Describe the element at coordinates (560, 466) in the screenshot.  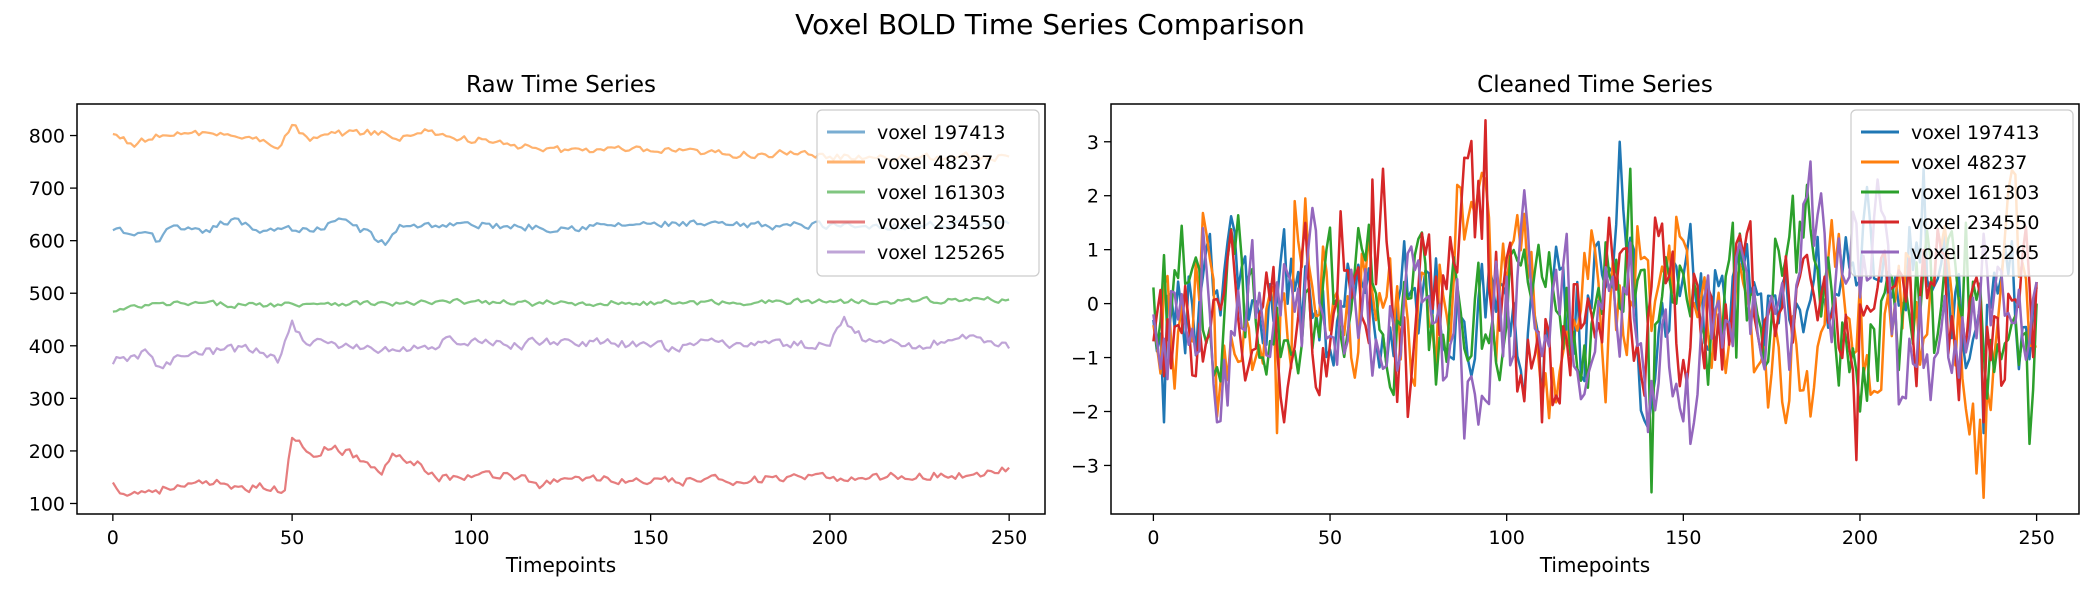
I see `raw-voxel-234550-line` at that location.